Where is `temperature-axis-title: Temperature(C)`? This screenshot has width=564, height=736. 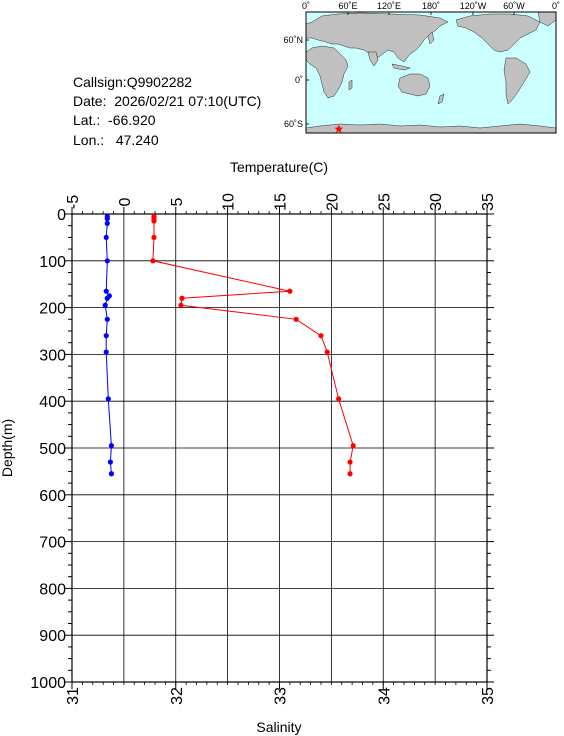
temperature-axis-title: Temperature(C) is located at coordinates (279, 167).